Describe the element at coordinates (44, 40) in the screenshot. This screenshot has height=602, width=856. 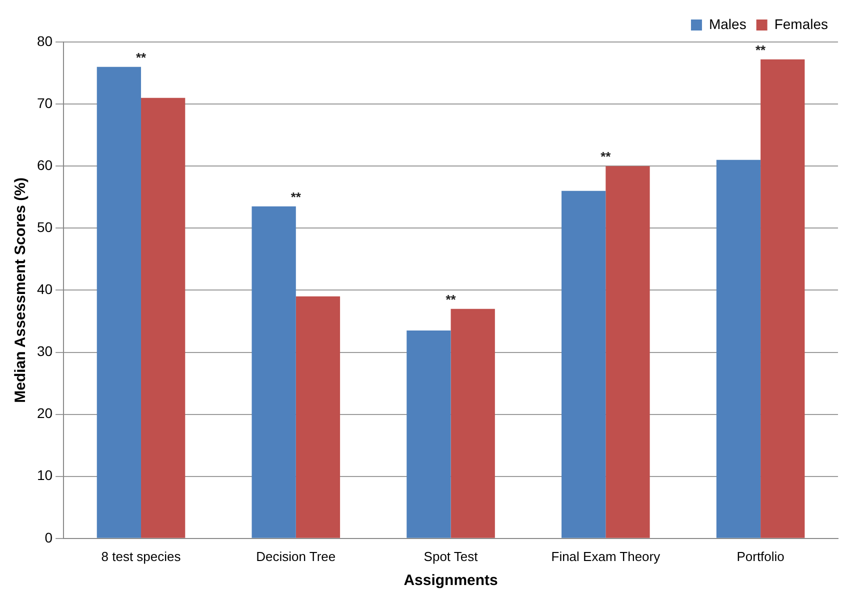
I see `y-tick-label: 80` at that location.